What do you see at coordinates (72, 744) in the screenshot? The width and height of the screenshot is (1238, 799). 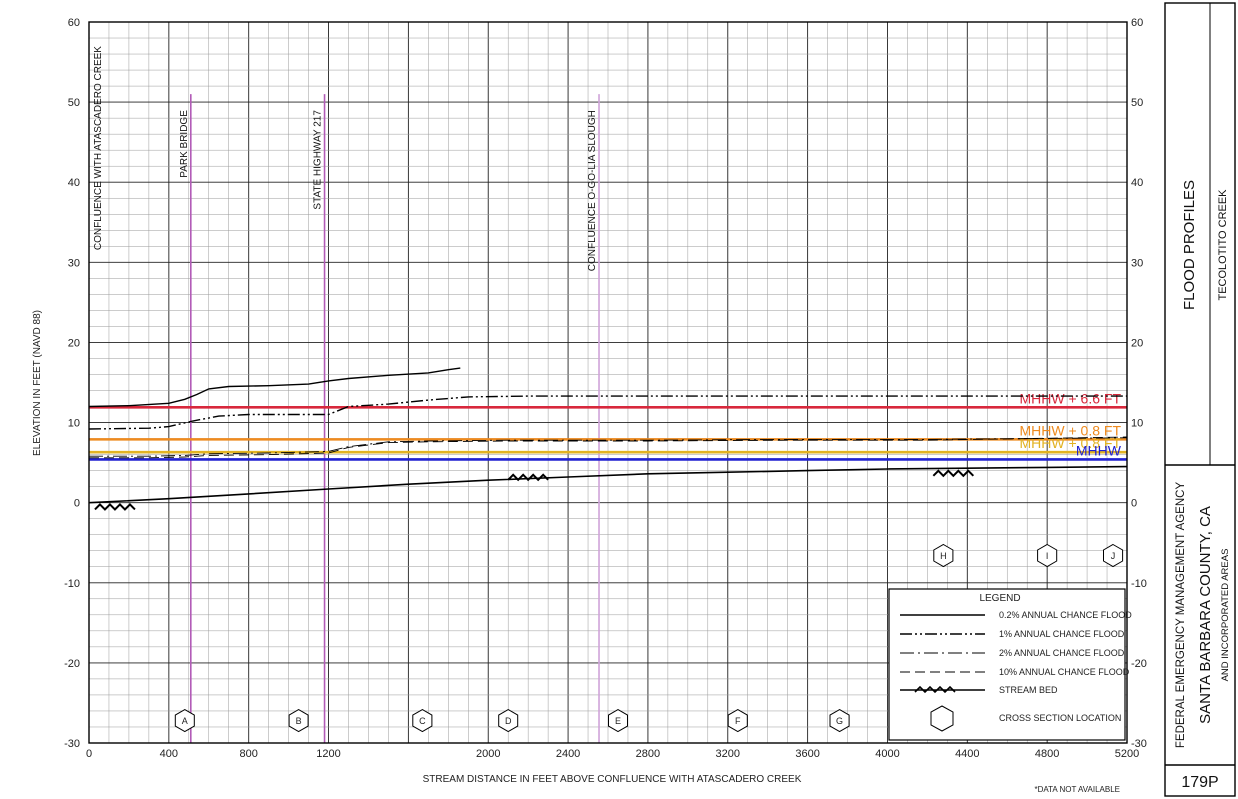 I see `y-tick-label-left: -30` at bounding box center [72, 744].